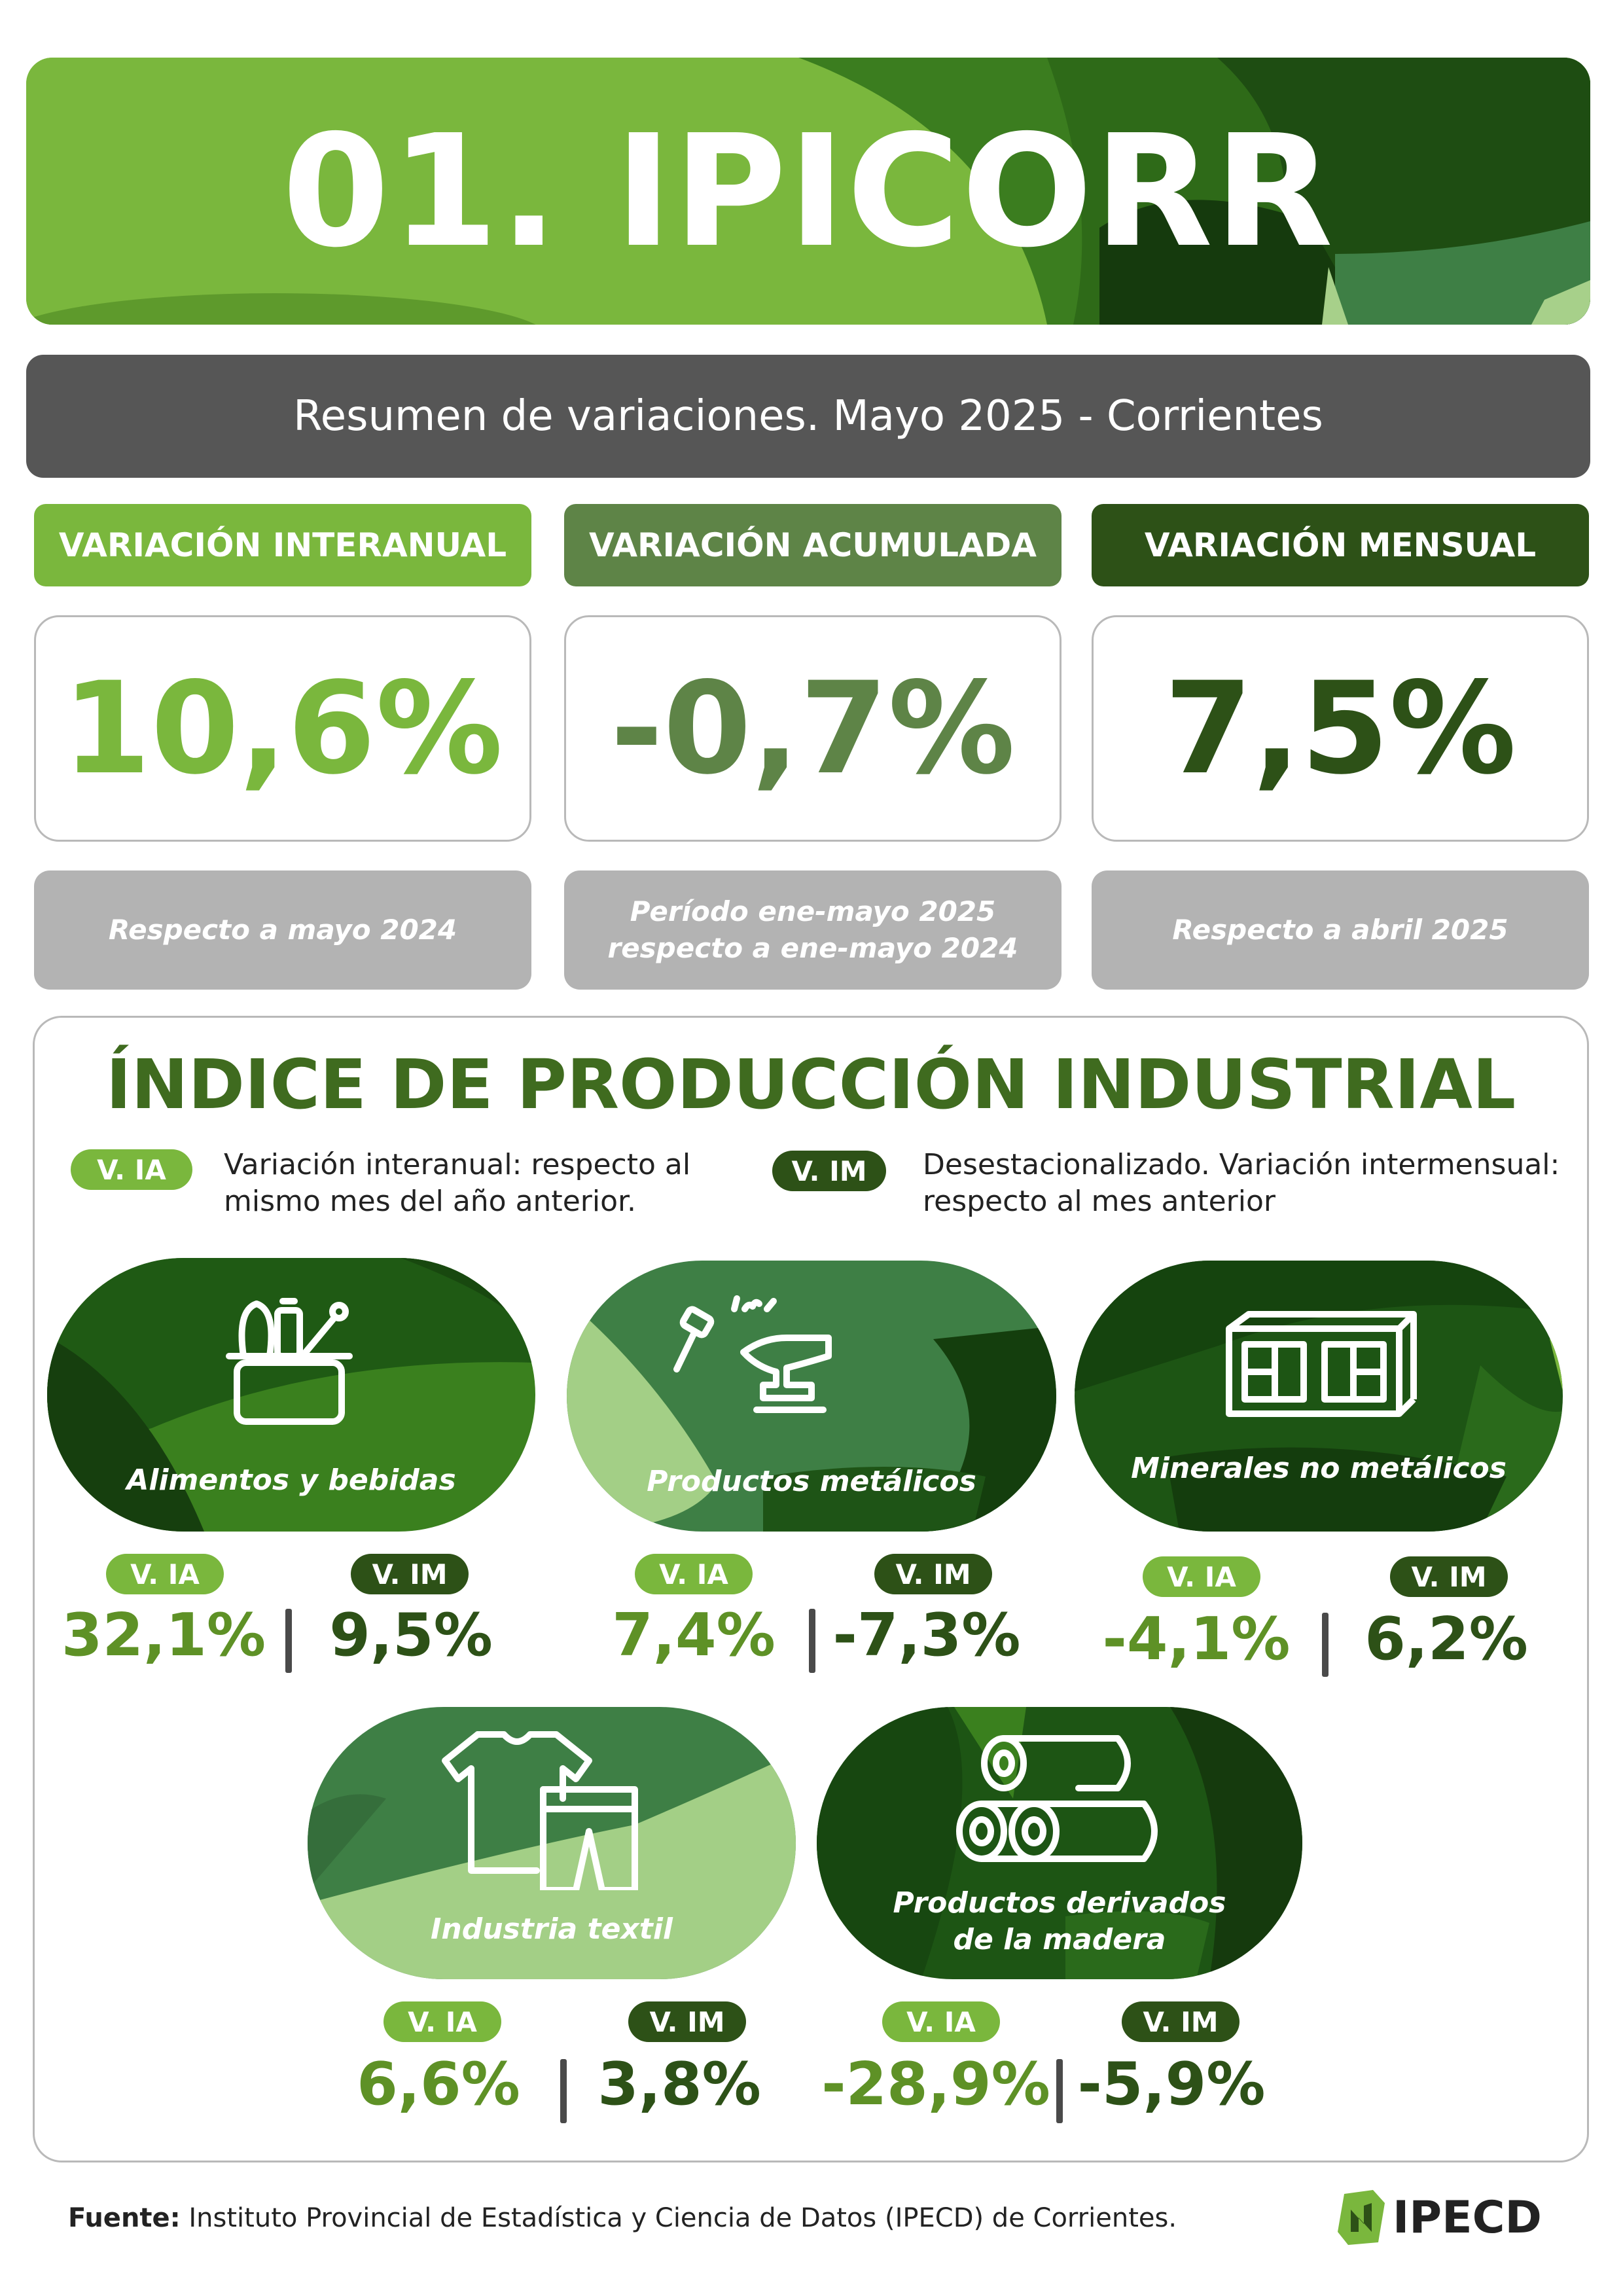 The height and width of the screenshot is (2296, 1623). What do you see at coordinates (679, 2084) in the screenshot?
I see `sector-im-value: 3,8%` at bounding box center [679, 2084].